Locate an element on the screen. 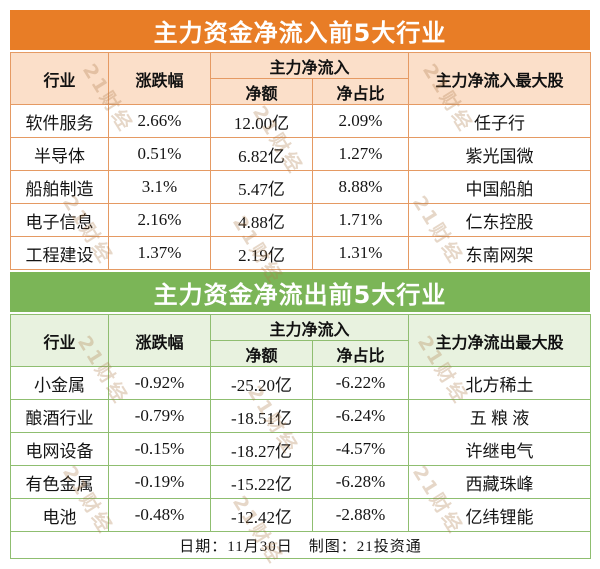 The image size is (600, 569). top-stock-cell: 五 粮 液 is located at coordinates (500, 416).